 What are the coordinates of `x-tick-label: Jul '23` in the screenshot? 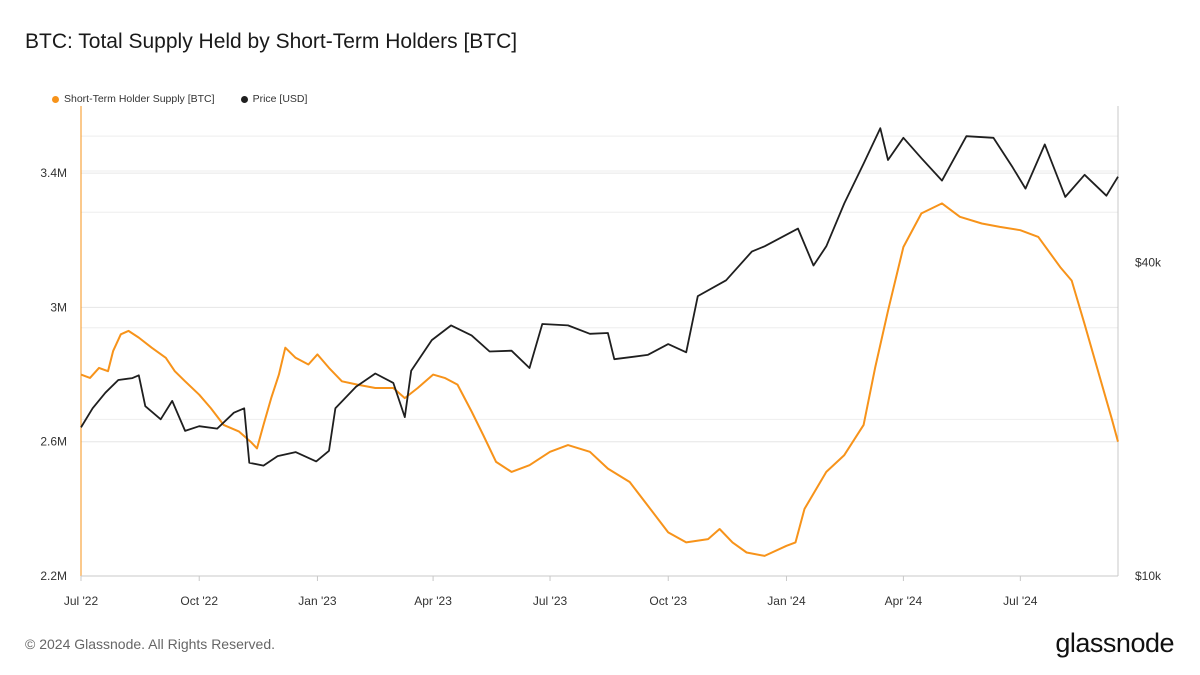 It's located at (550, 601).